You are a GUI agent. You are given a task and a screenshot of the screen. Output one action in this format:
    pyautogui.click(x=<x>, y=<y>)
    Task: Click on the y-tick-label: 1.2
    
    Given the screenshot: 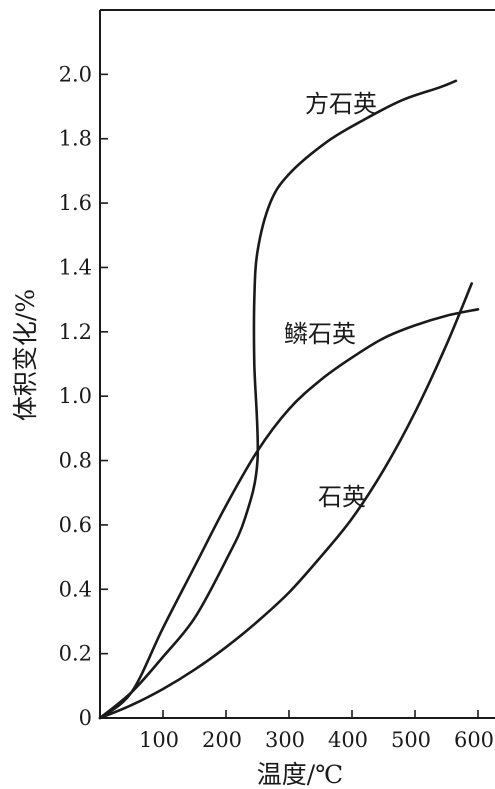 What is the action you would take?
    pyautogui.click(x=75, y=332)
    